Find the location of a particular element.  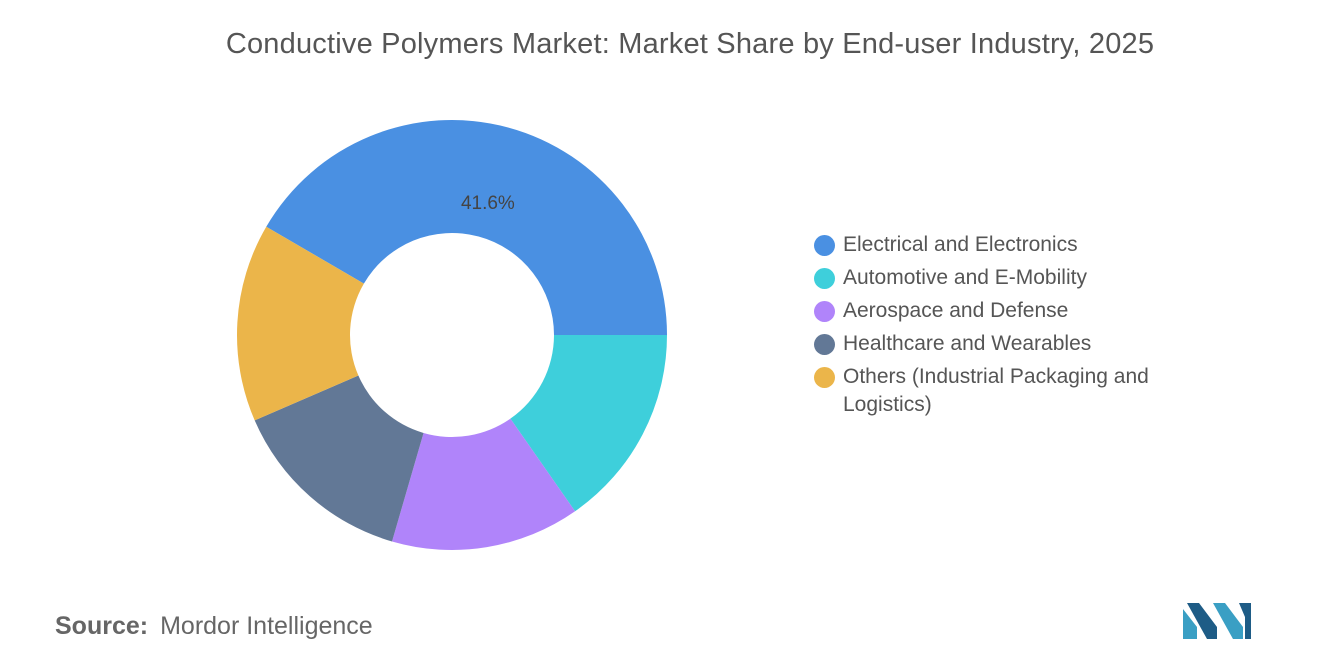

legend-label: Electrical and Electronics is located at coordinates (960, 244).